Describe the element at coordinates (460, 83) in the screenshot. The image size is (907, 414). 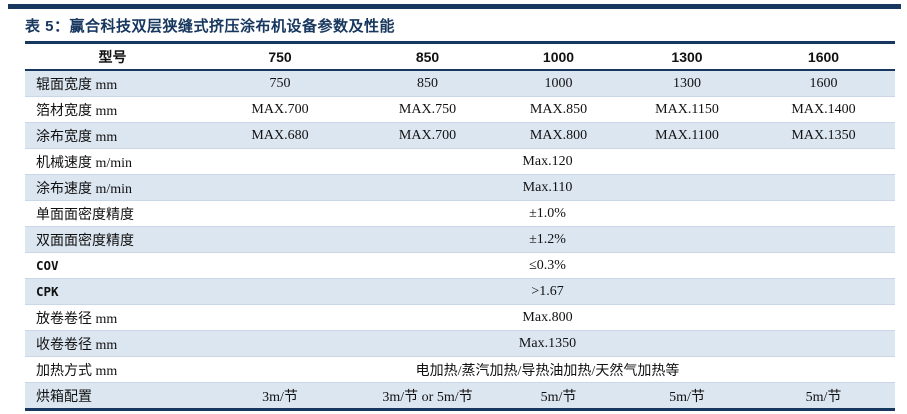
I see `table-row: 辊面宽度 mm 750 850 1000 1300 1600` at that location.